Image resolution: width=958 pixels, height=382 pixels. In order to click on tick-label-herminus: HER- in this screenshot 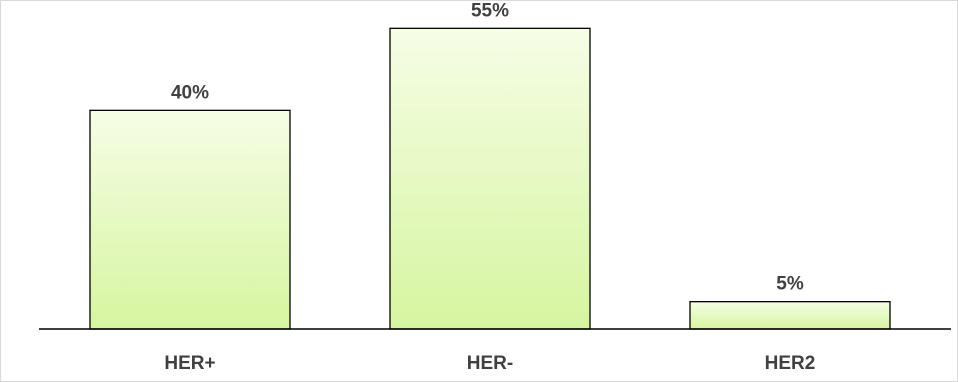, I will do `click(490, 363)`.